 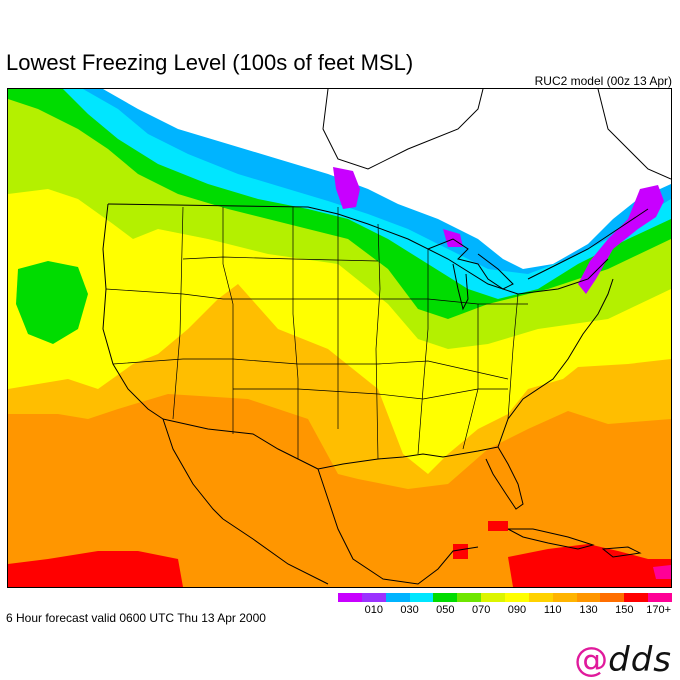 What do you see at coordinates (409, 610) in the screenshot?
I see `legend-label: 030` at bounding box center [409, 610].